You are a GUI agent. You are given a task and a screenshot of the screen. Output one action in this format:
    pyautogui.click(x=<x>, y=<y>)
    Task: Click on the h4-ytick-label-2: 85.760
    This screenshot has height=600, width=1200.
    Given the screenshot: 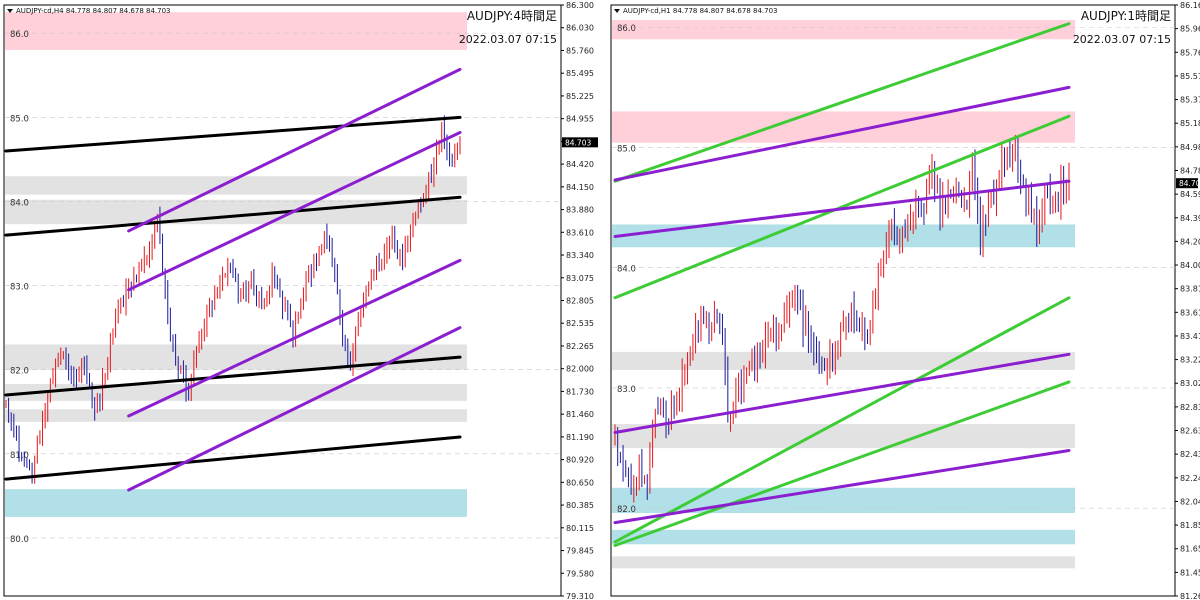 What is the action you would take?
    pyautogui.click(x=580, y=50)
    